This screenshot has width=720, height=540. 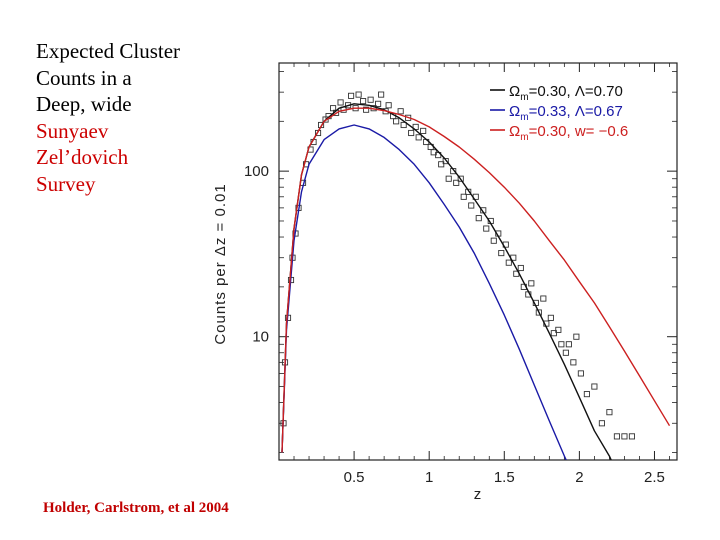 I want to click on y-tick-label: 100, so click(x=256, y=171).